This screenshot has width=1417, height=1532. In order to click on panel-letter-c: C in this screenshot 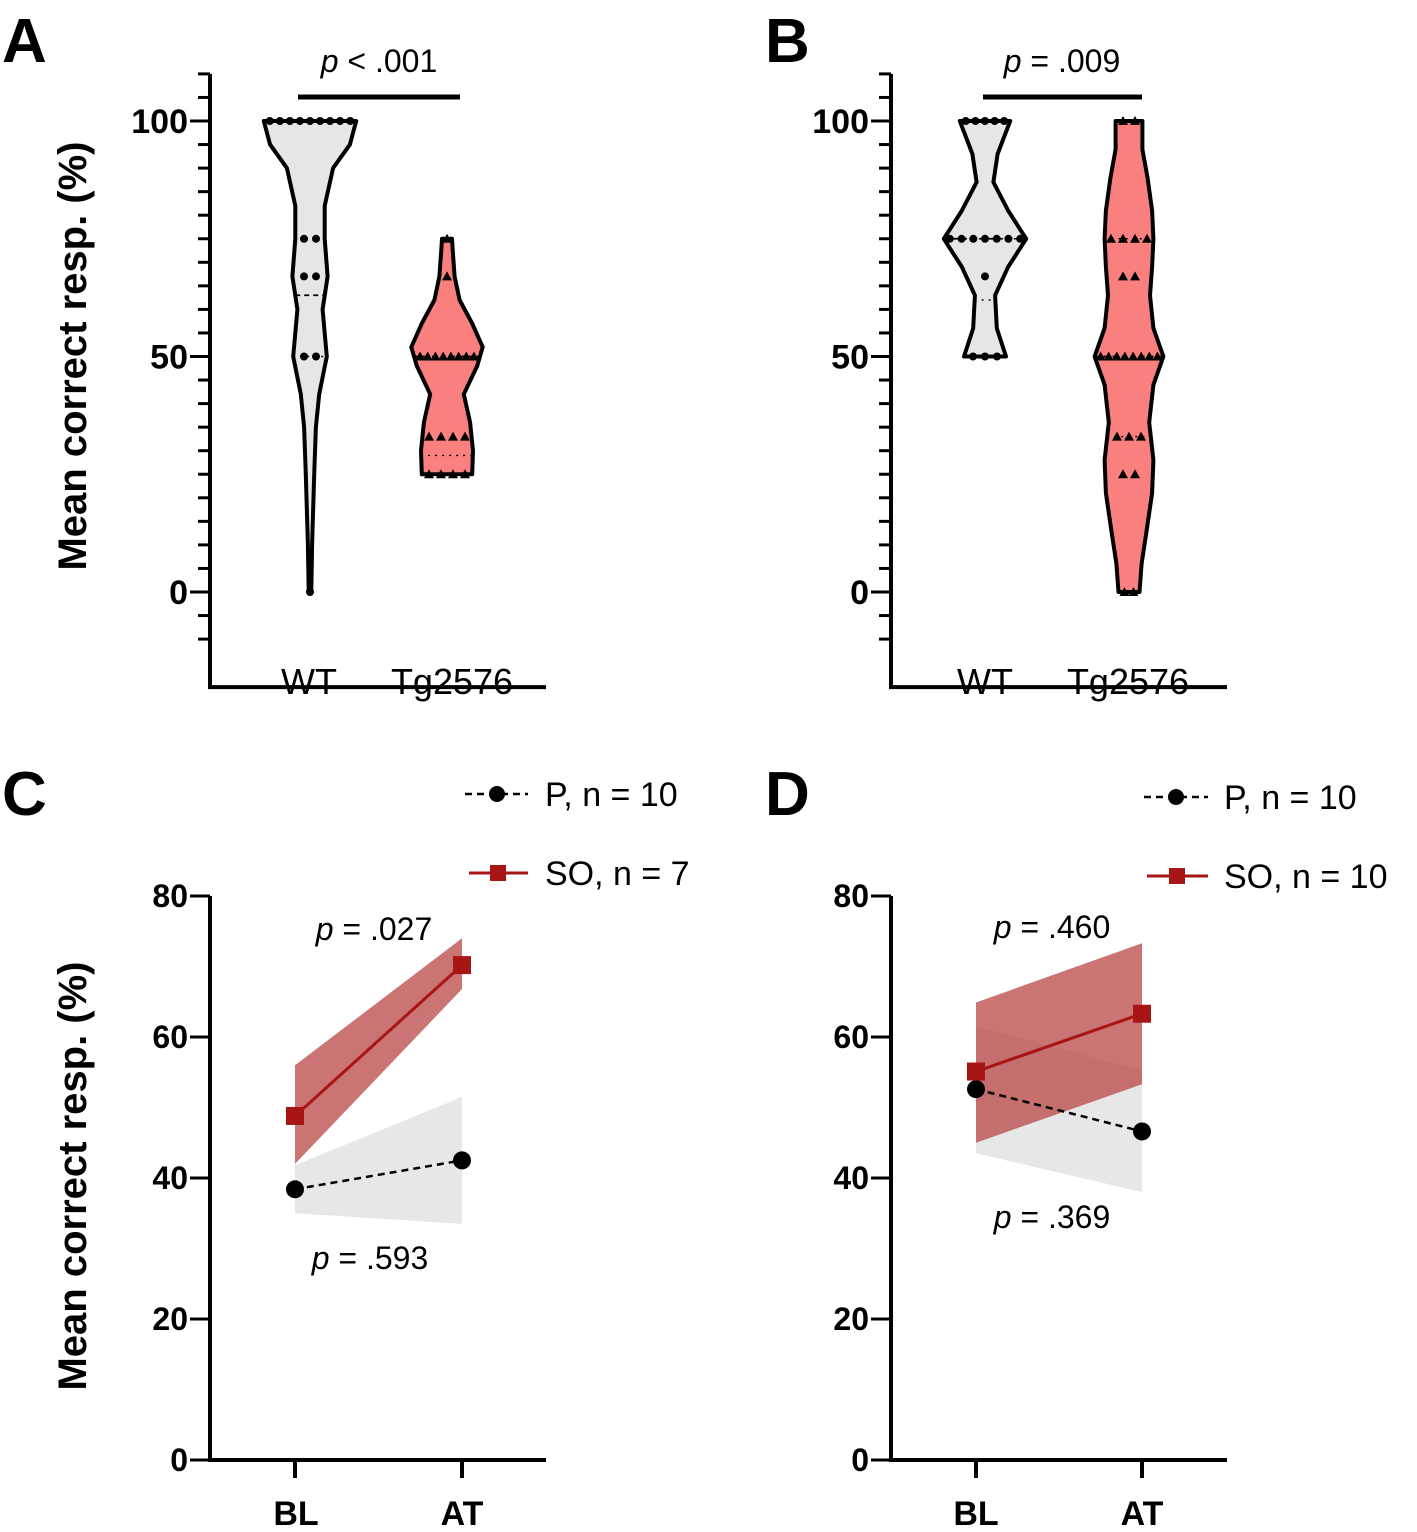, I will do `click(24, 794)`.